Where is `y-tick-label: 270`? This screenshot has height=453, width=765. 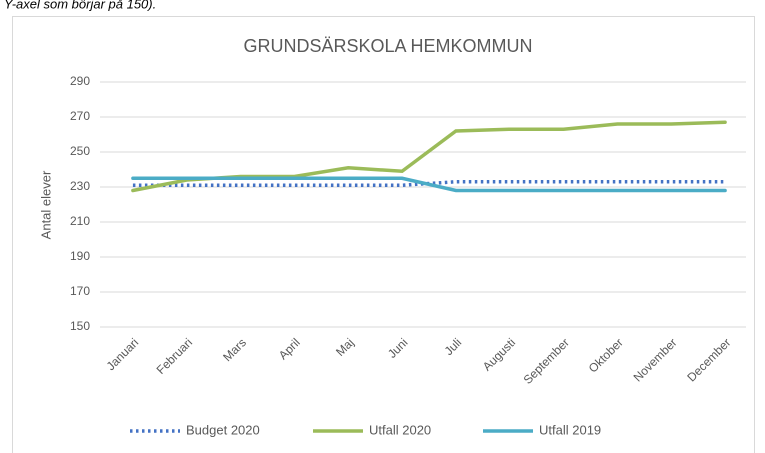
y-tick-label: 270 is located at coordinates (80, 116).